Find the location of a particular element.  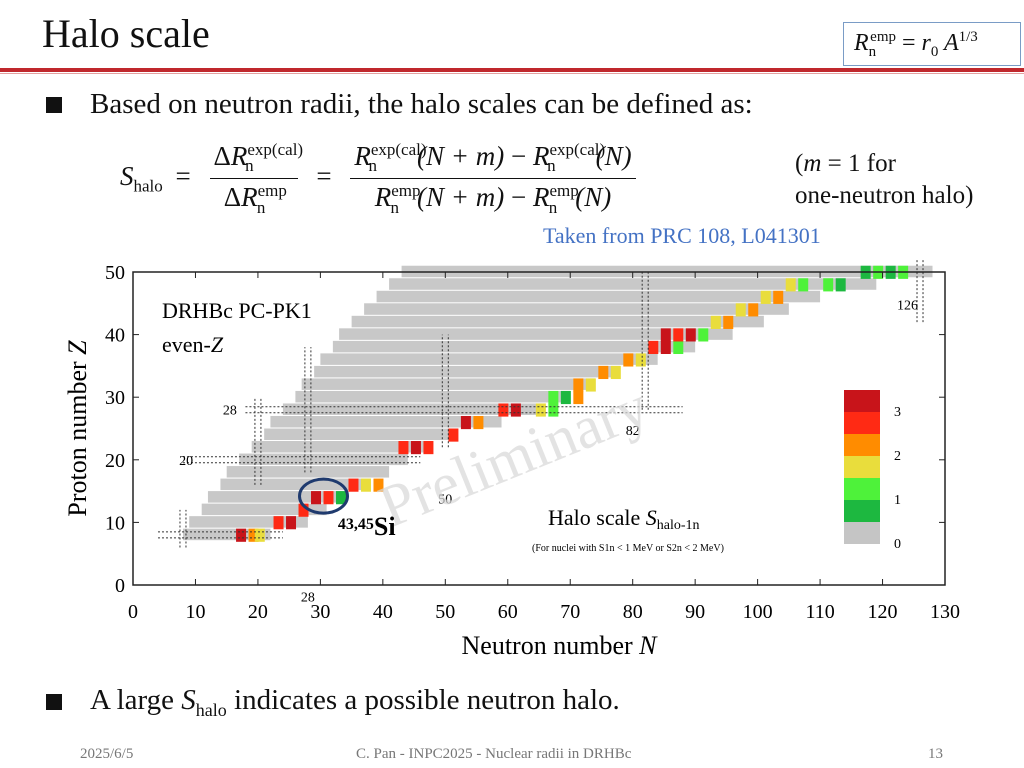

even-z-text: even- is located at coordinates (186, 344).